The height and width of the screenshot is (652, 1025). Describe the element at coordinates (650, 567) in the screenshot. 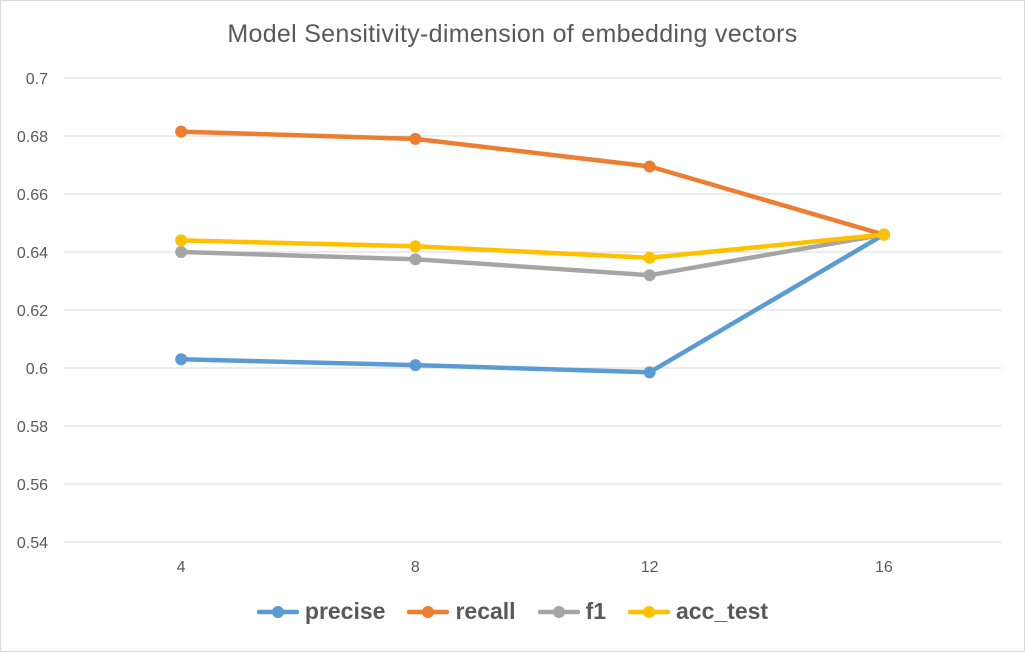

I see `x-tick-label: 12` at that location.